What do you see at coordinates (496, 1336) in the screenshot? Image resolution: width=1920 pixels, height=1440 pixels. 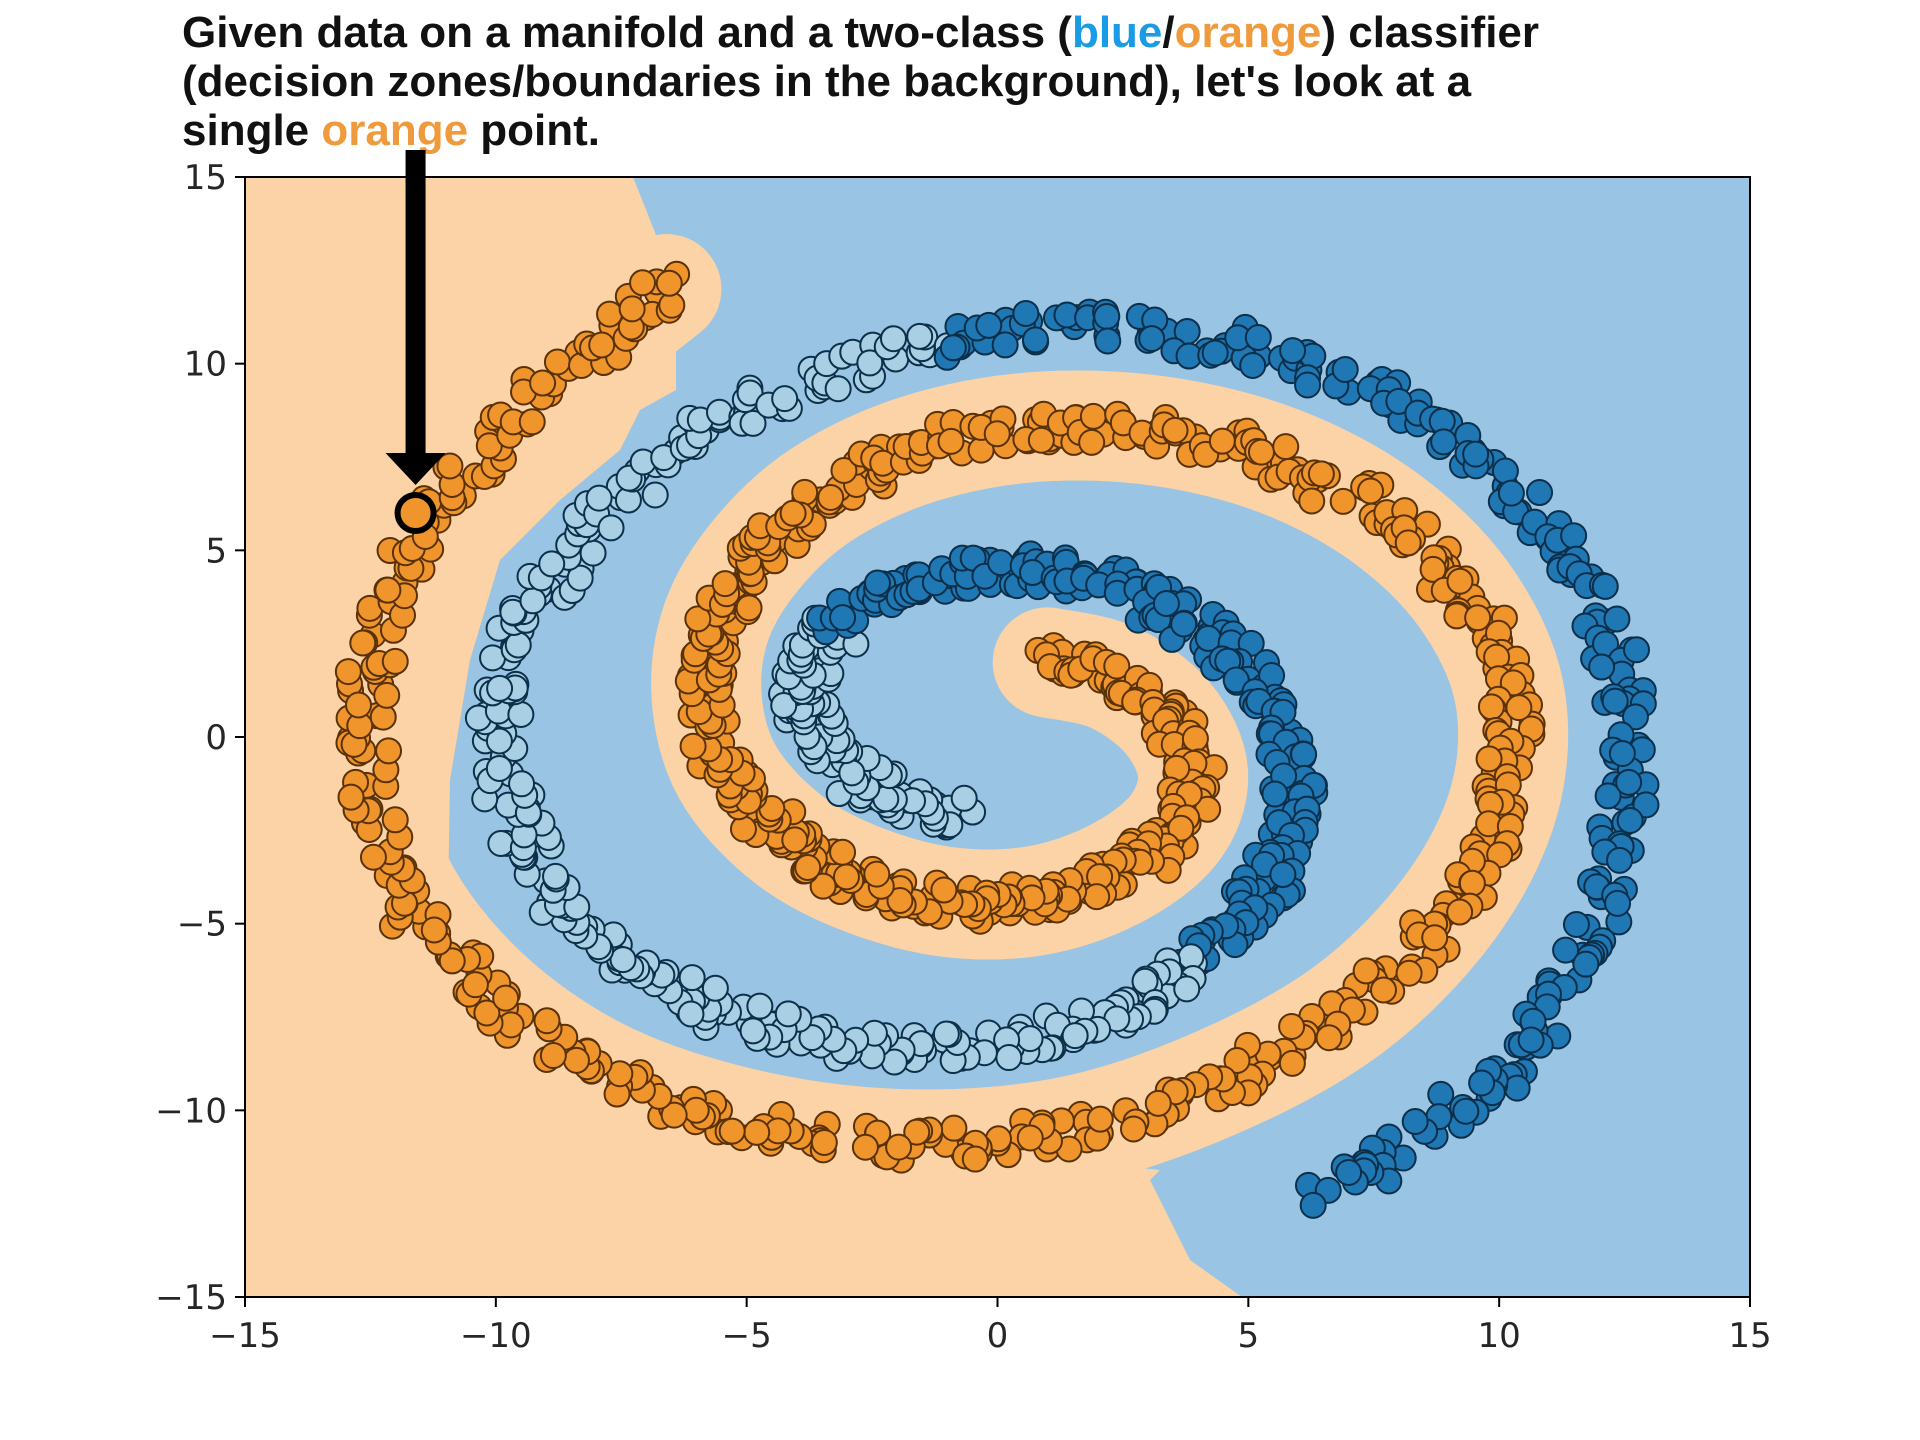 I see `x-tick-label: −10` at bounding box center [496, 1336].